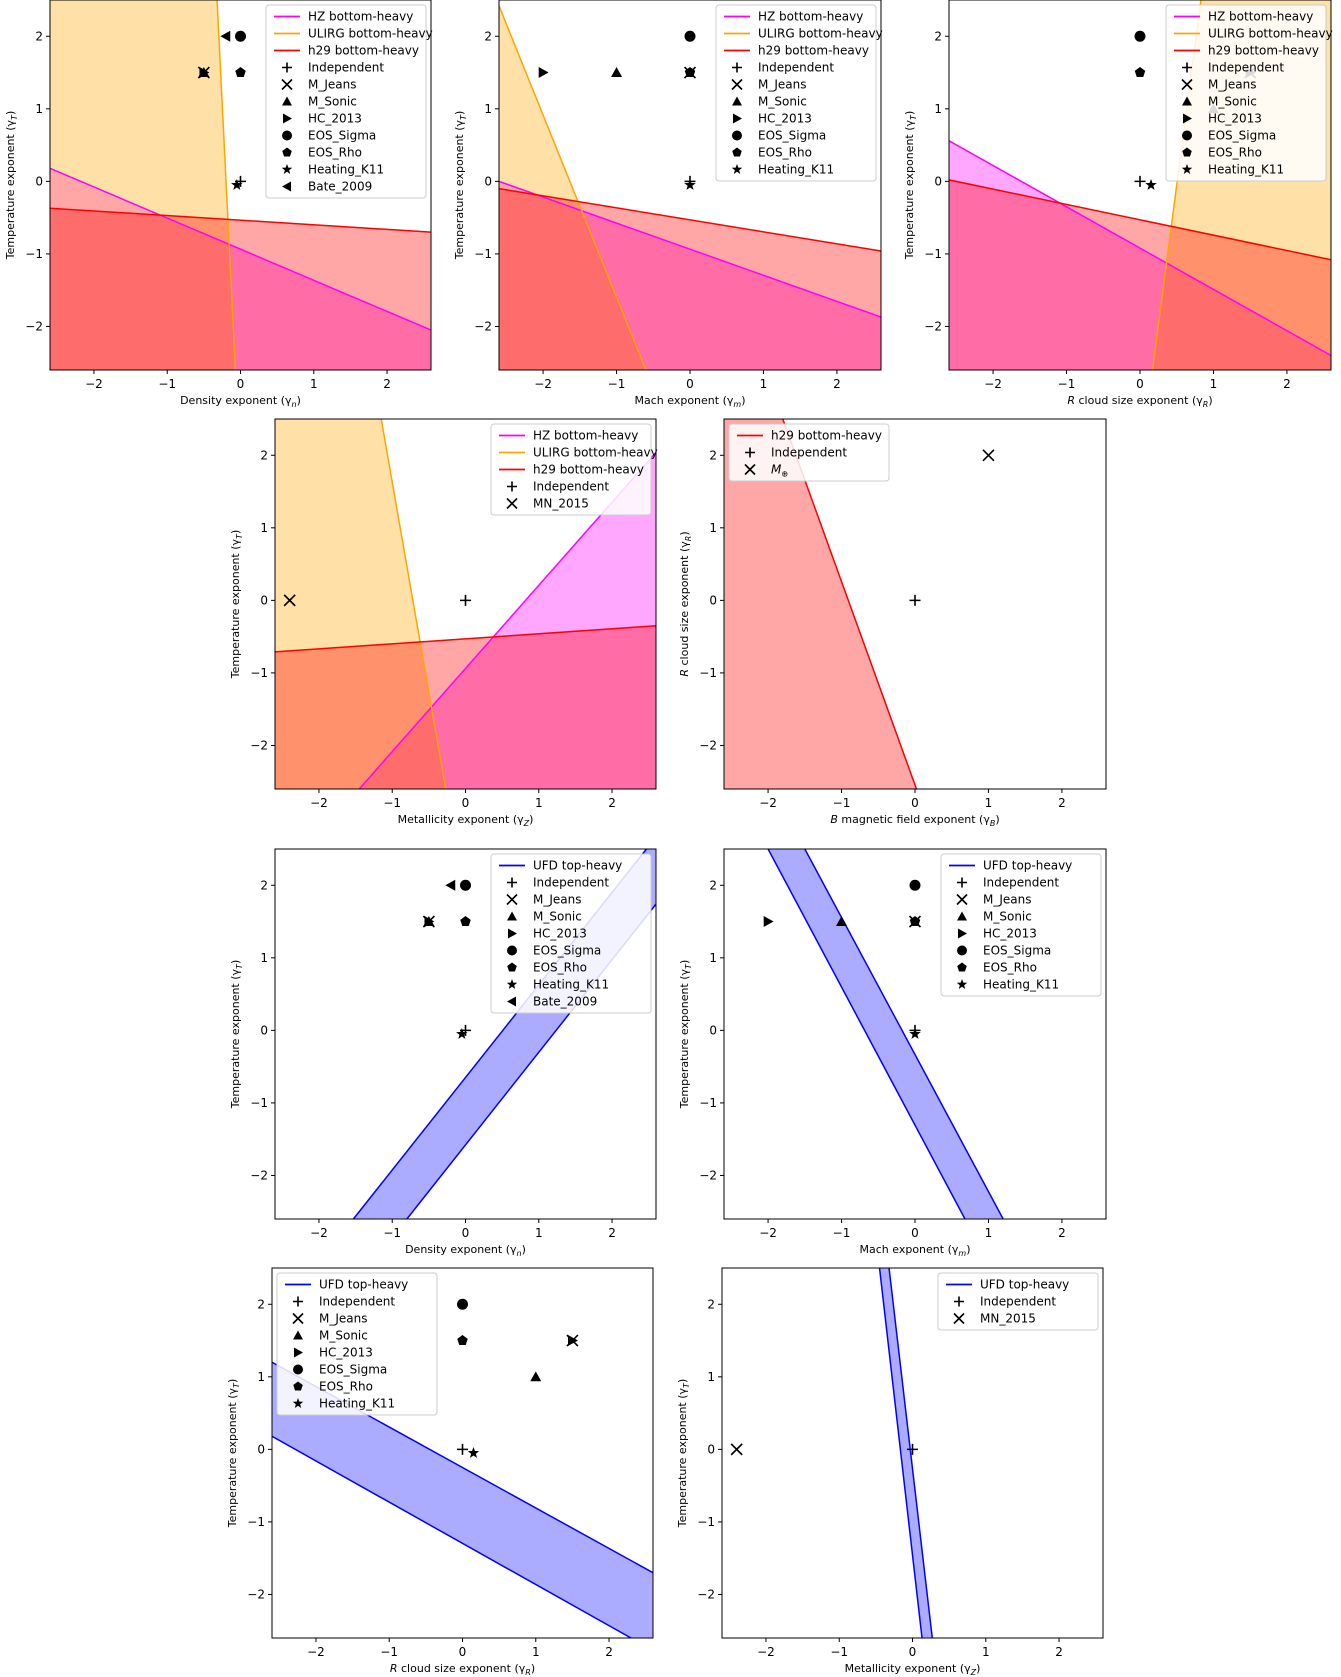  What do you see at coordinates (353, 1370) in the screenshot?
I see `legend-label: EOS_Sigma` at bounding box center [353, 1370].